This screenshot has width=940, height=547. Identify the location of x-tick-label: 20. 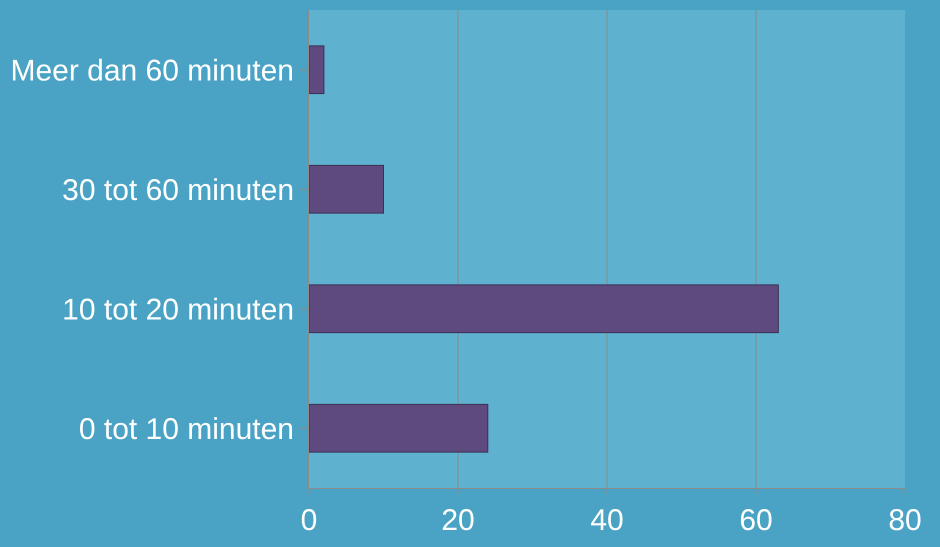
(458, 520).